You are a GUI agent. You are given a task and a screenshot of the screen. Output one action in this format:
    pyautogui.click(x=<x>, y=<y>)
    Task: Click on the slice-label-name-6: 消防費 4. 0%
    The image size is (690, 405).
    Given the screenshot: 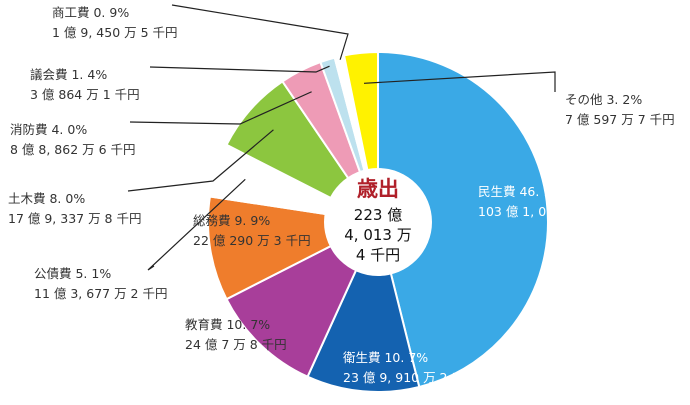 What is the action you would take?
    pyautogui.click(x=48, y=129)
    